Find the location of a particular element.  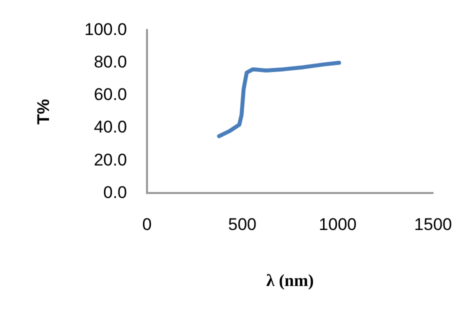

y-tick-label: 80.0 is located at coordinates (110, 62).